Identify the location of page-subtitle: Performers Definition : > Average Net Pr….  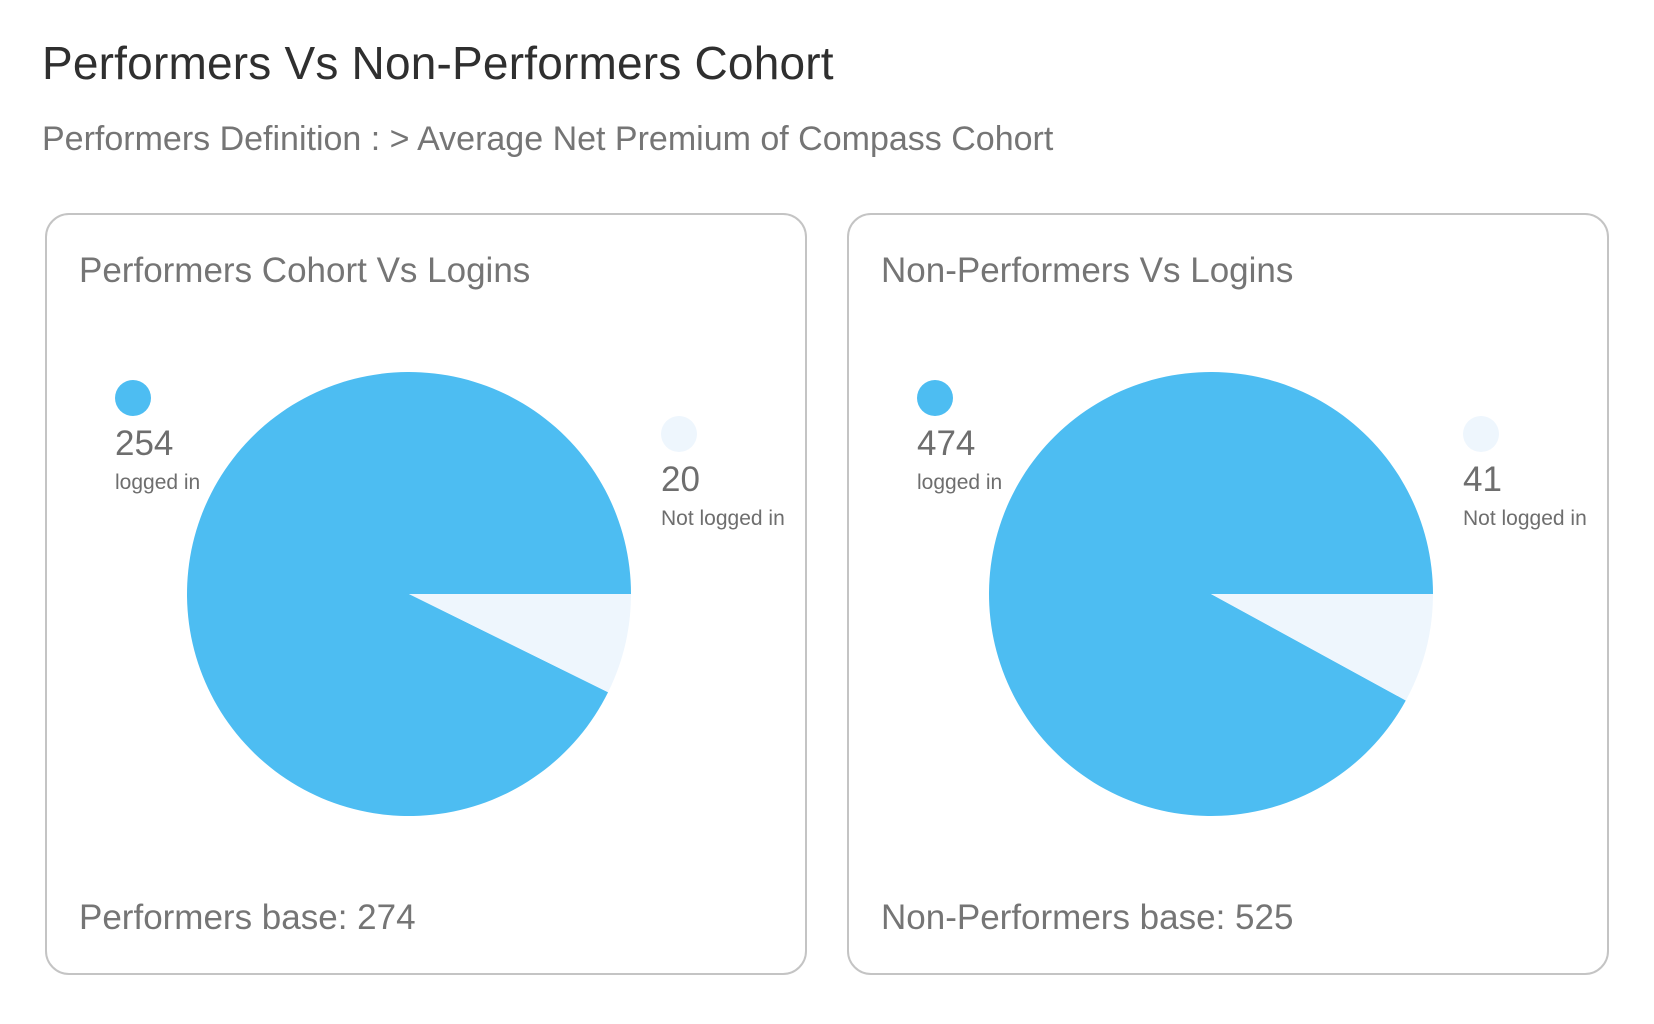
(547, 139).